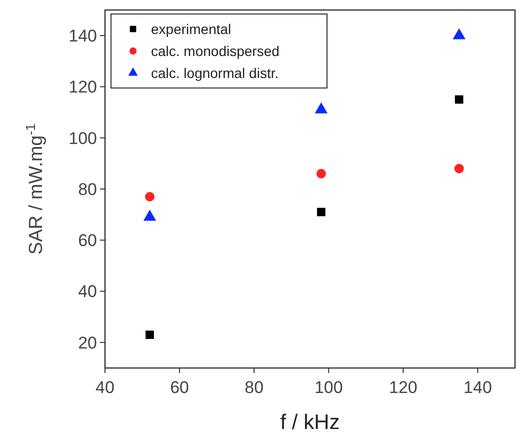  Describe the element at coordinates (87, 189) in the screenshot. I see `y-tick-label: 80` at that location.